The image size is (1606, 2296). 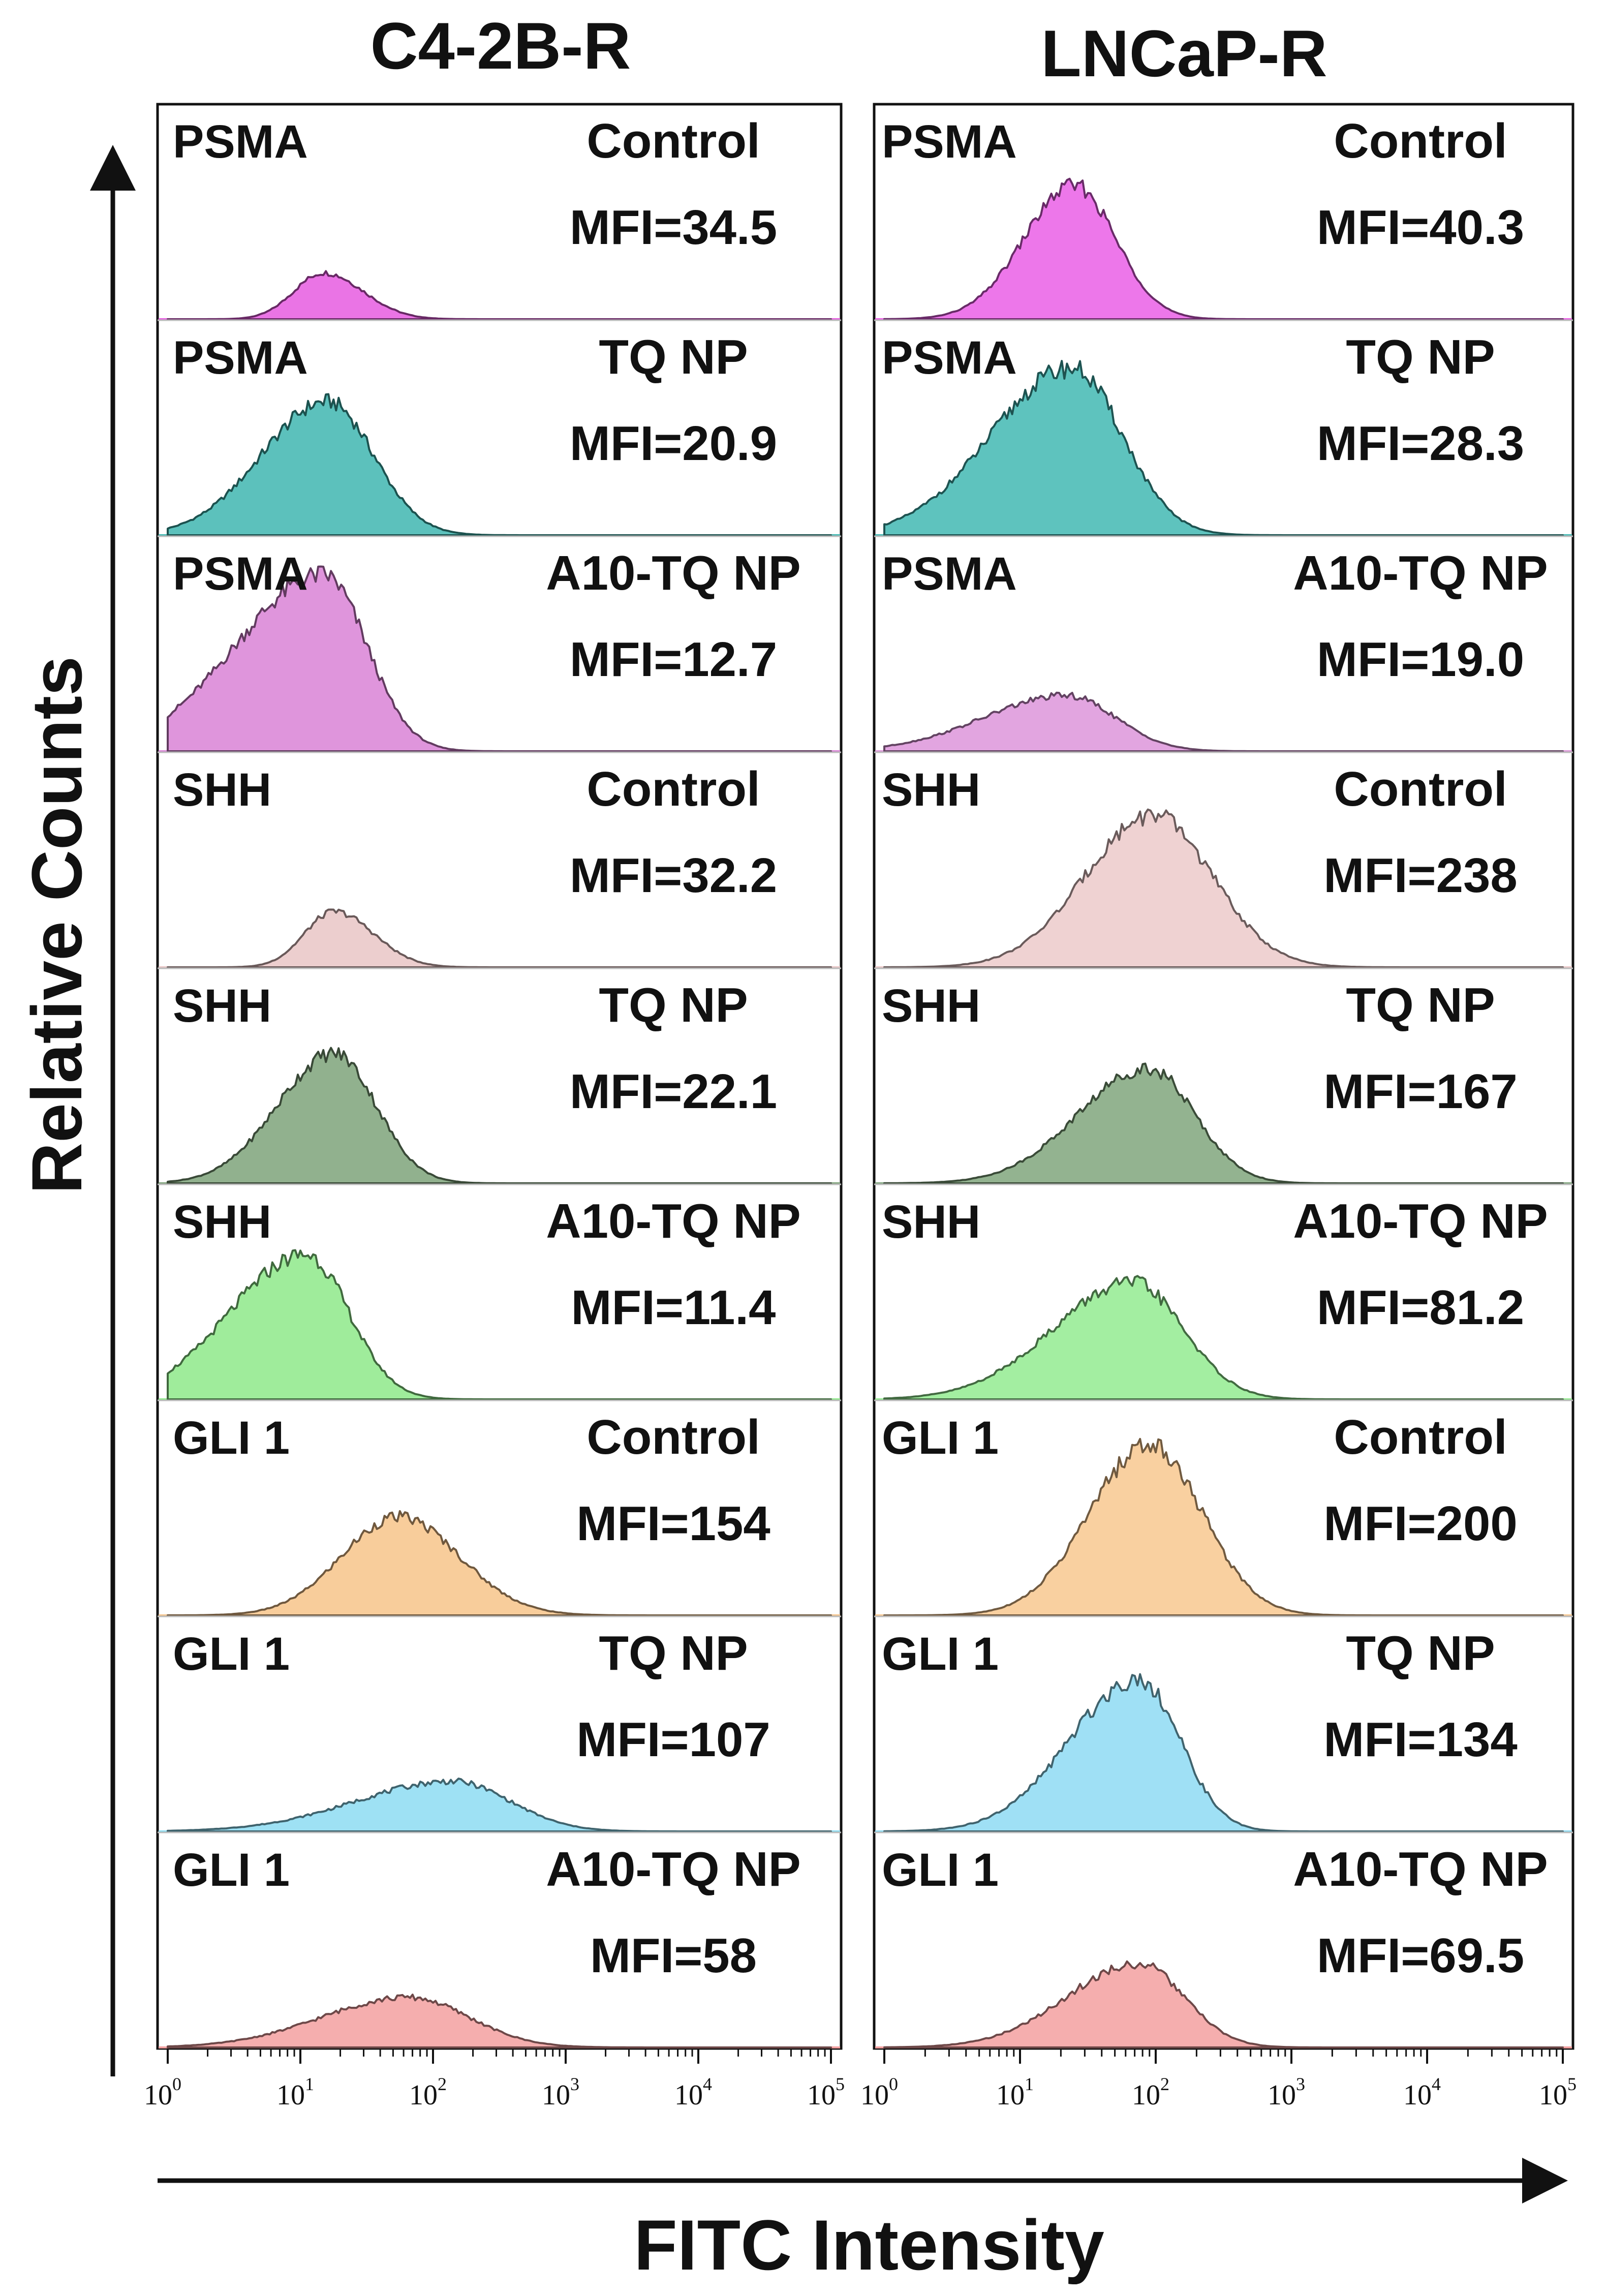 What do you see at coordinates (674, 1955) in the screenshot?
I see `mfi-label: MFI=58` at bounding box center [674, 1955].